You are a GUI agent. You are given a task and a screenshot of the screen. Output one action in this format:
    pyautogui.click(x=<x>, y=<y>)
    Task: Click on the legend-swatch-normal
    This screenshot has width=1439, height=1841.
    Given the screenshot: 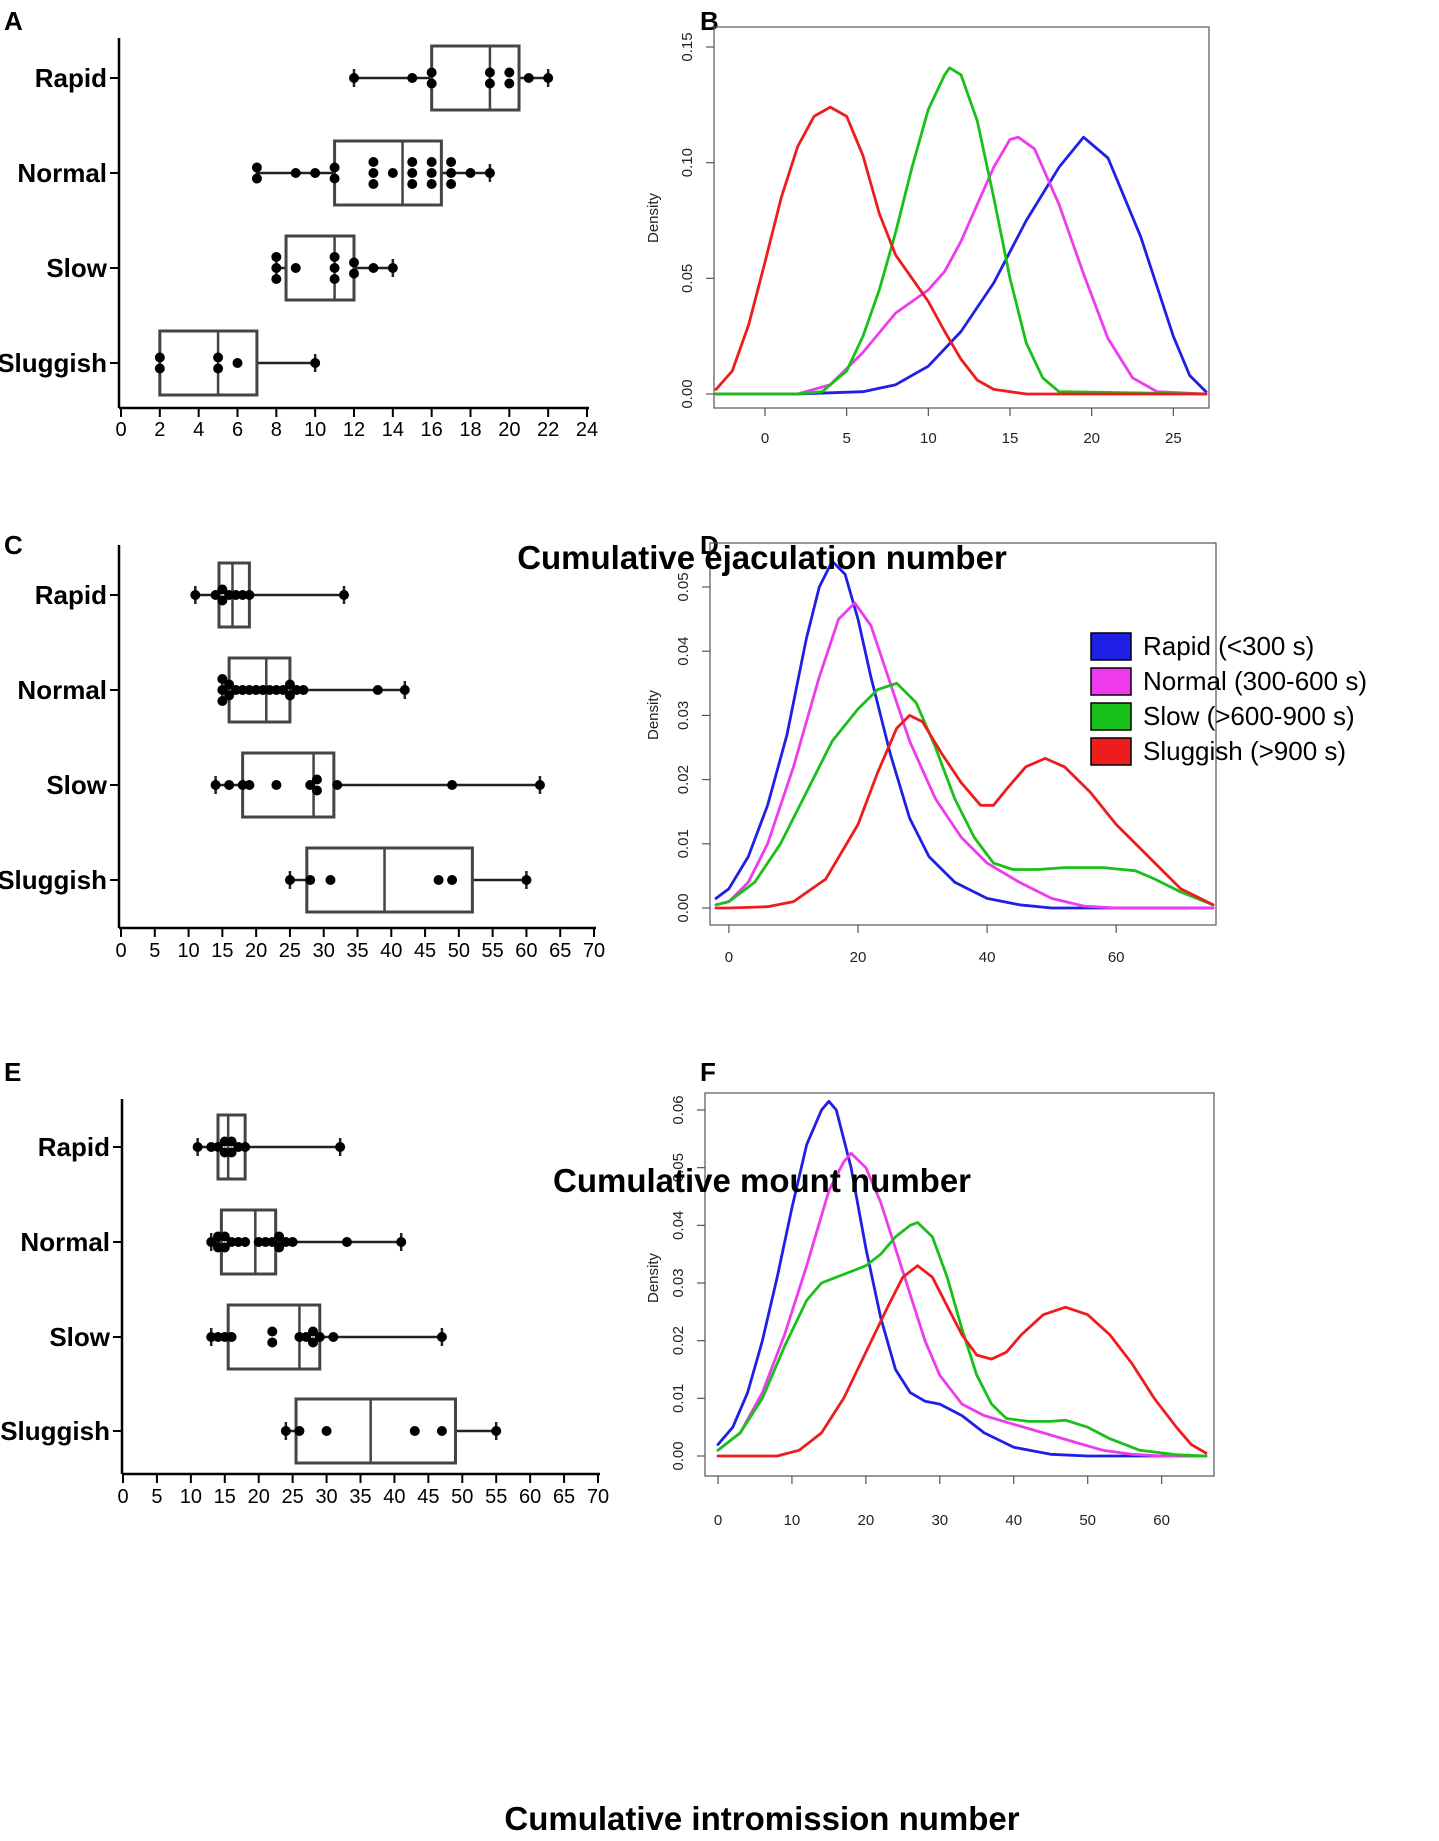 What is the action you would take?
    pyautogui.click(x=1111, y=681)
    